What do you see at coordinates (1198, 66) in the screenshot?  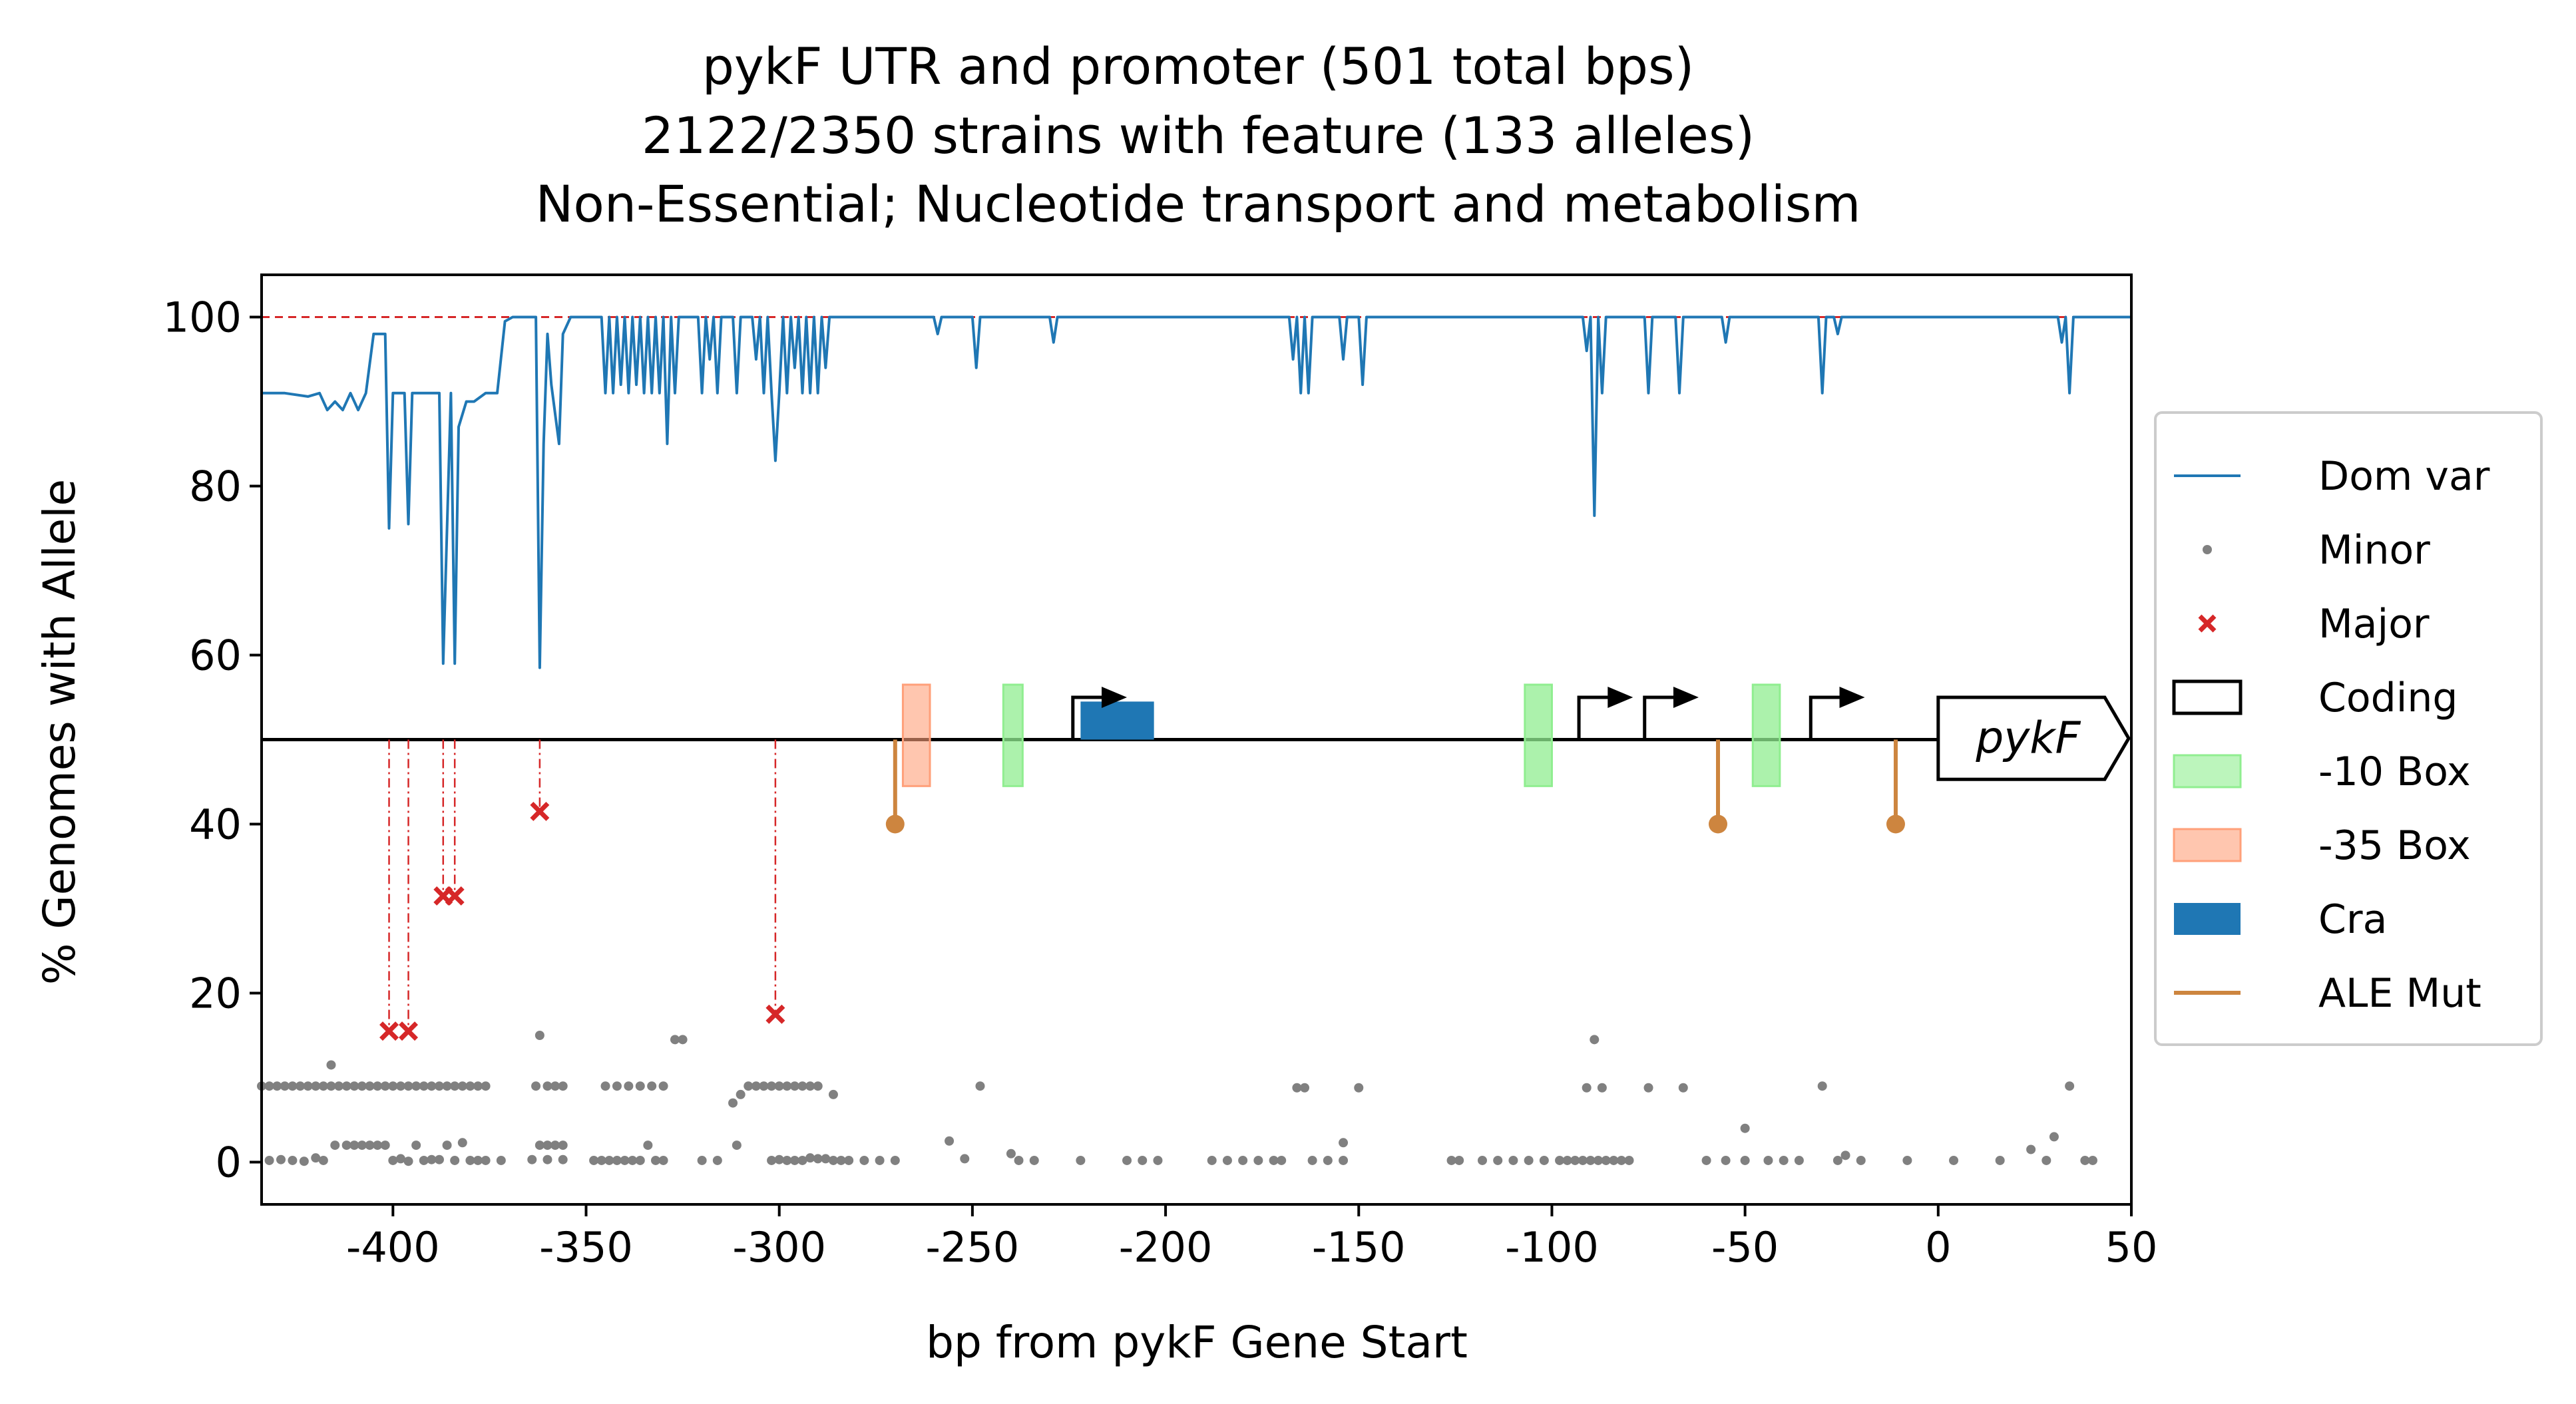 I see `chart-title-line-1: pykF UTR and promoter (501 total bps)` at bounding box center [1198, 66].